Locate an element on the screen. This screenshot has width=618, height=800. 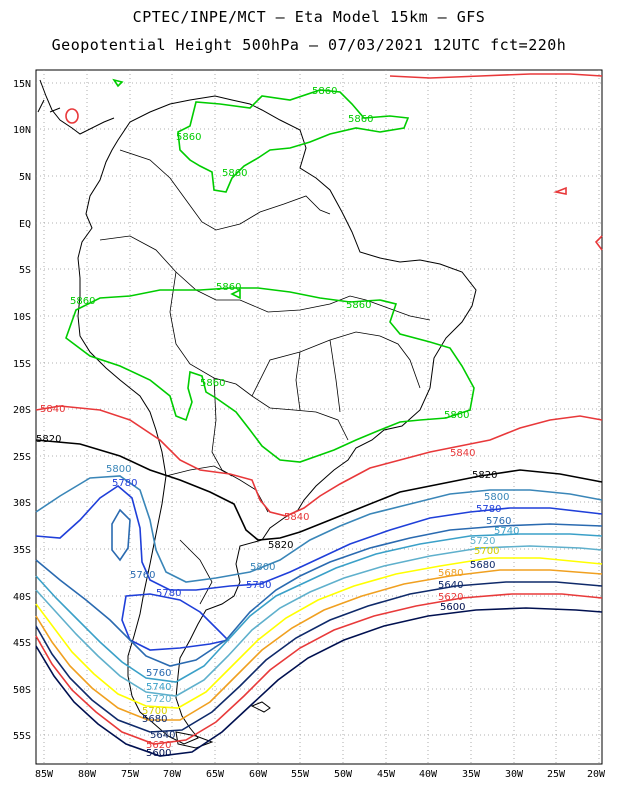
label-5600-b: 5600 is located at coordinates (158, 753).